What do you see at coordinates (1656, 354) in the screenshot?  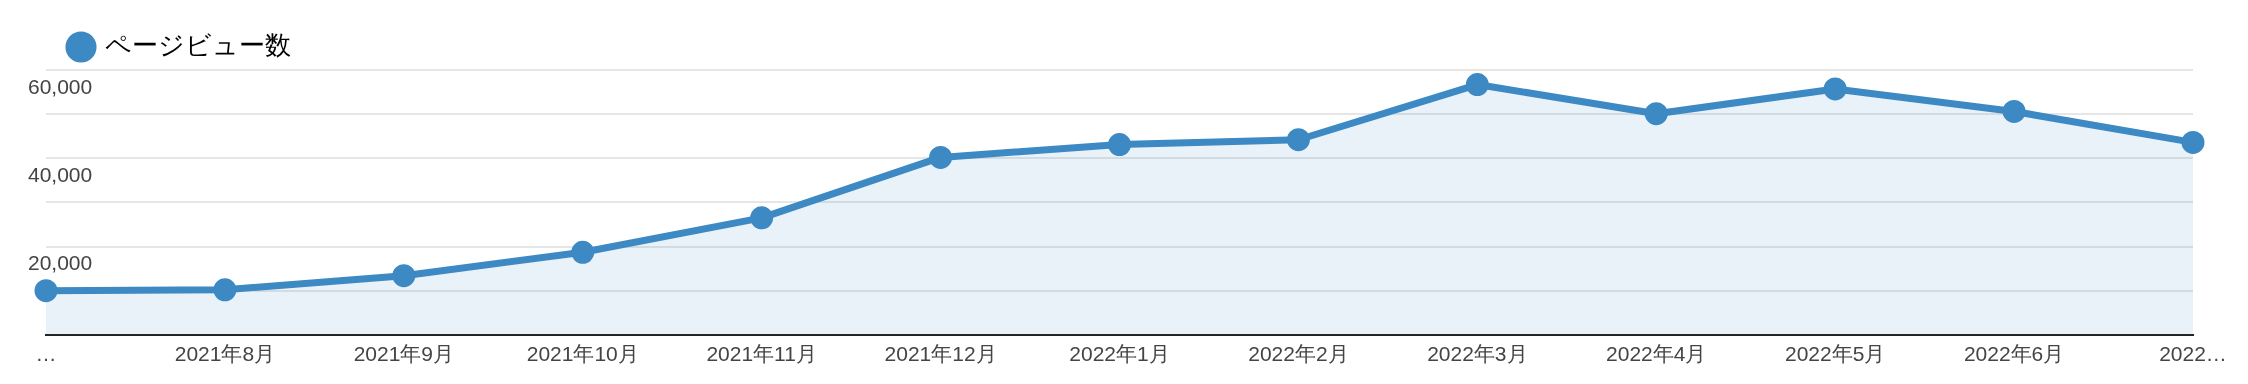 I see `x-tick-label: 2022年4月` at bounding box center [1656, 354].